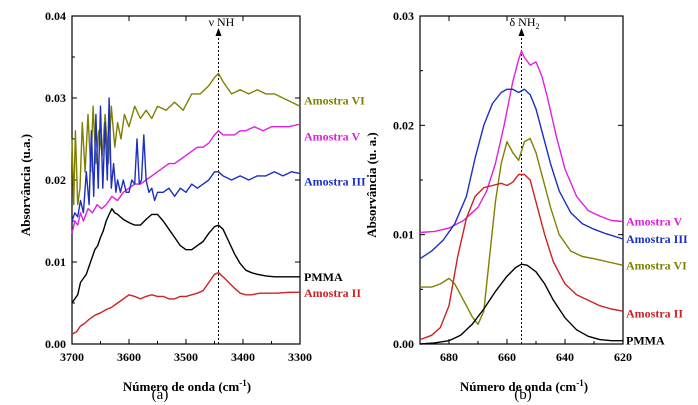  I want to click on y-axis-title-b: Absorvância (u. a.), so click(371, 184).